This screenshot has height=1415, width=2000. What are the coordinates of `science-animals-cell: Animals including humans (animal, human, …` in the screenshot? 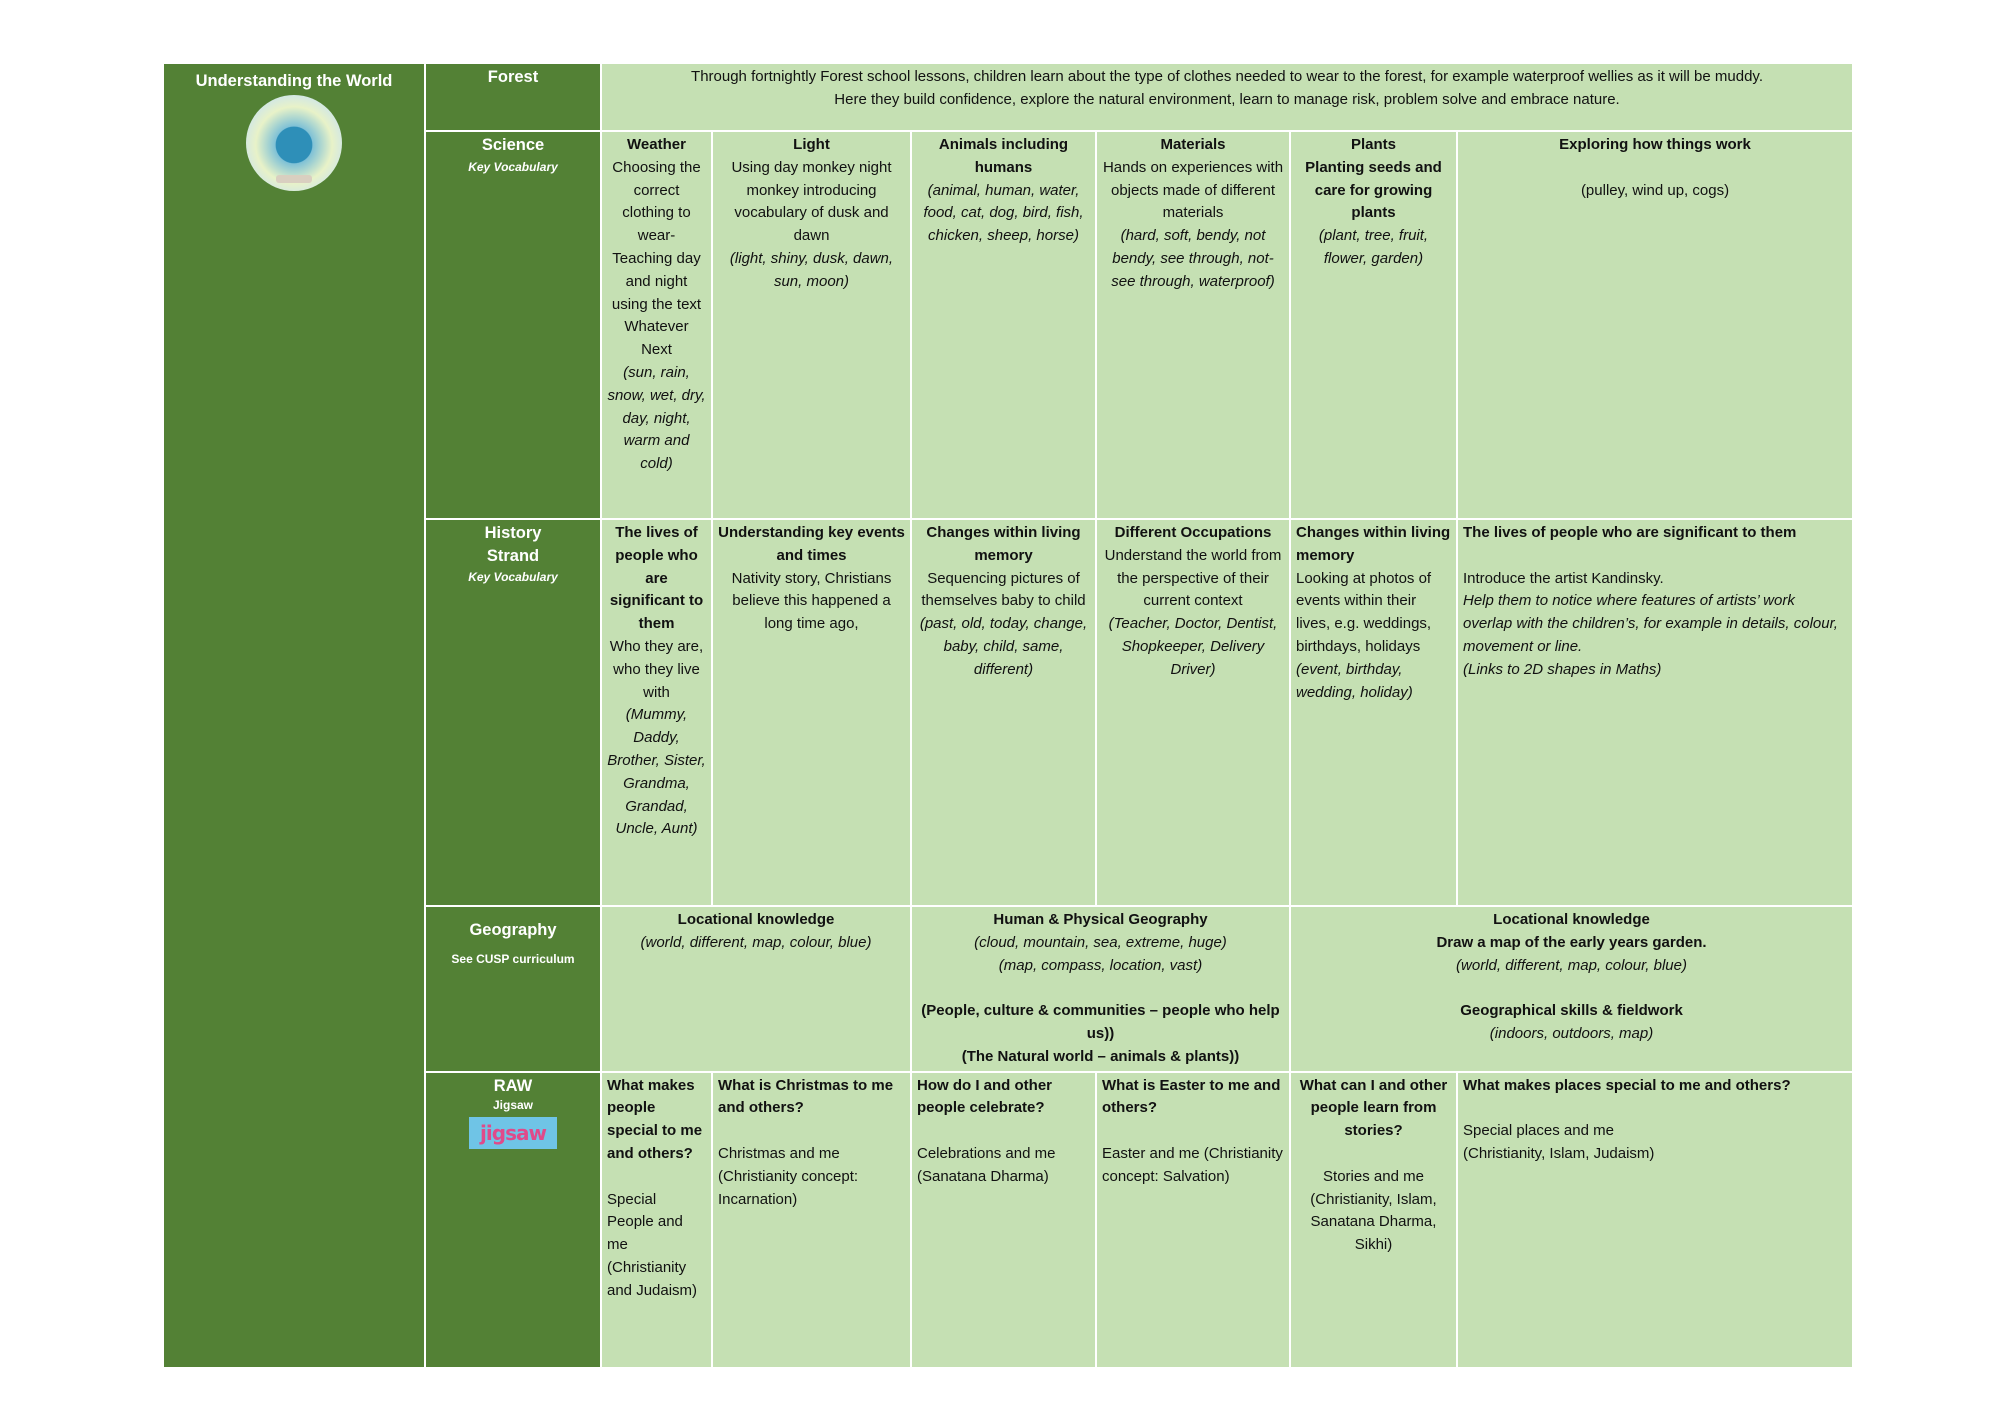 It's located at (1003, 325).